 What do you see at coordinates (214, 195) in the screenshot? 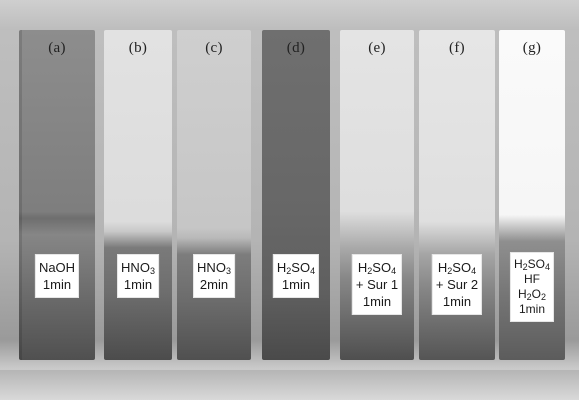
I see `slide-c: (c) HNO3 2min` at bounding box center [214, 195].